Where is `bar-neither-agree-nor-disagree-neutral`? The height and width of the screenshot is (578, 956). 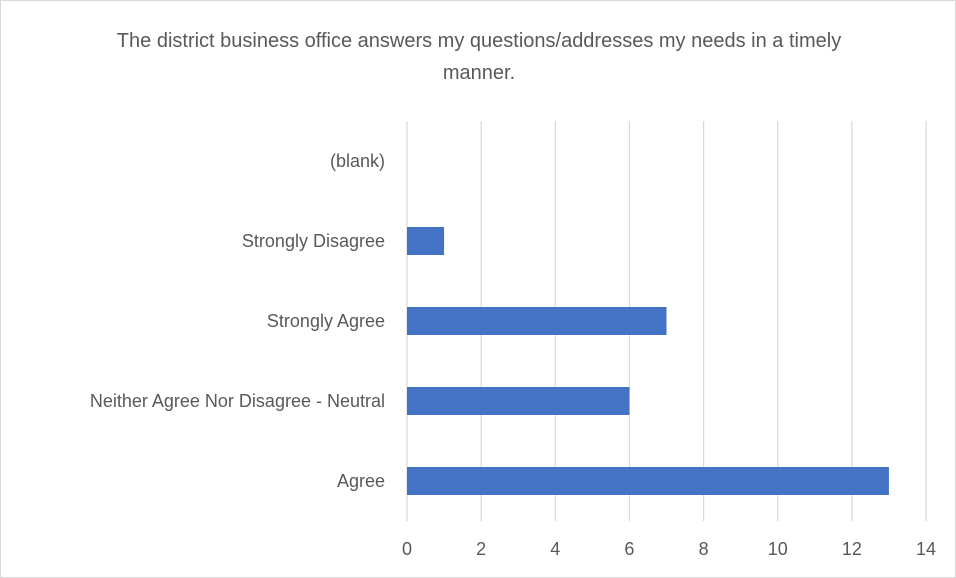 bar-neither-agree-nor-disagree-neutral is located at coordinates (518, 401).